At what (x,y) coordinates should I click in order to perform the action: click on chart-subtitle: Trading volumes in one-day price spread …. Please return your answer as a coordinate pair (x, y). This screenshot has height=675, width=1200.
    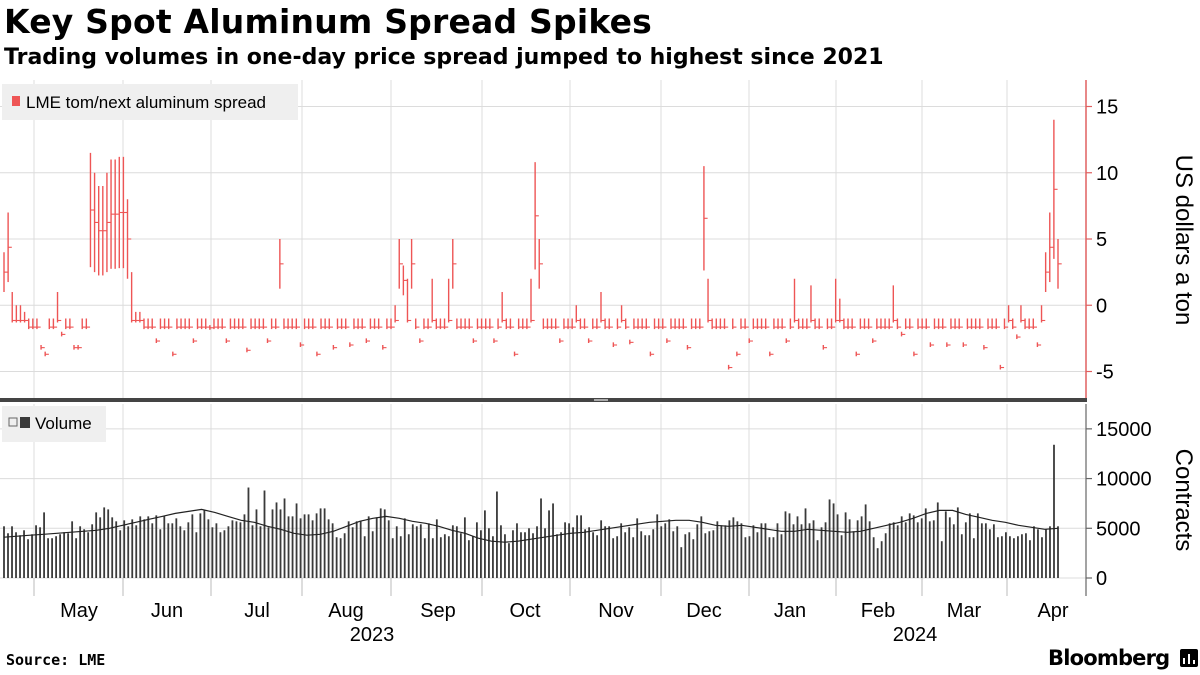
    Looking at the image, I should click on (444, 57).